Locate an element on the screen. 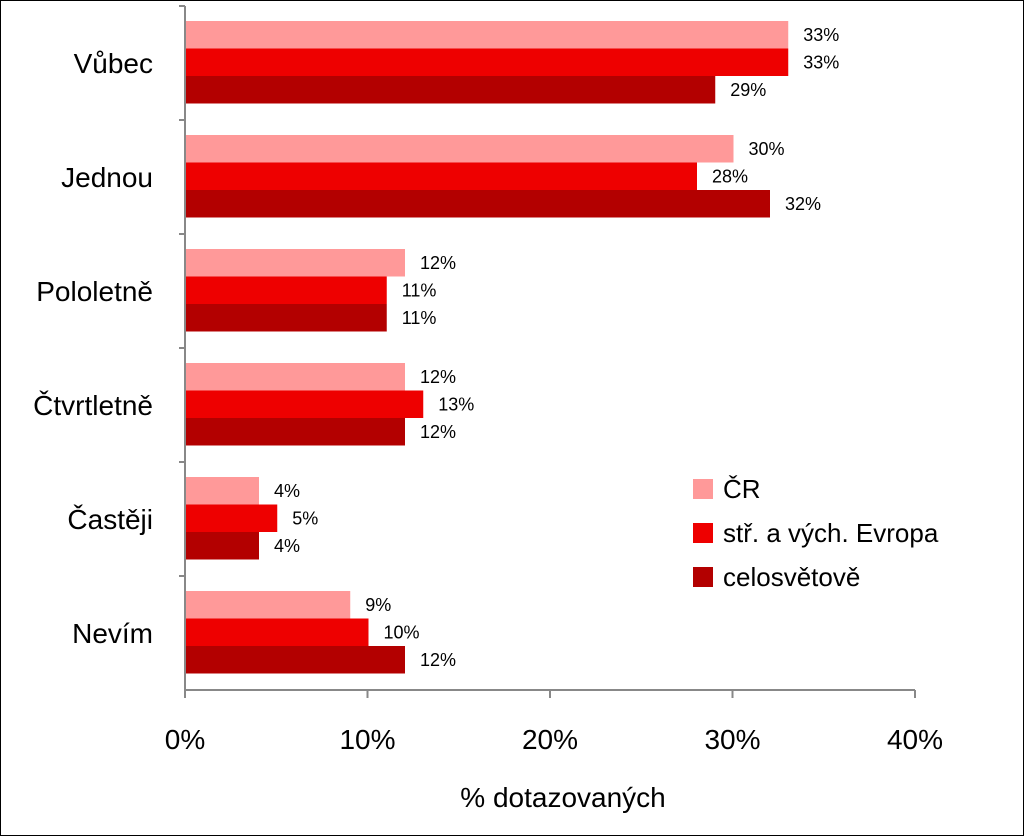 The width and height of the screenshot is (1024, 837). category-label: Čtvrtletně is located at coordinates (93, 405).